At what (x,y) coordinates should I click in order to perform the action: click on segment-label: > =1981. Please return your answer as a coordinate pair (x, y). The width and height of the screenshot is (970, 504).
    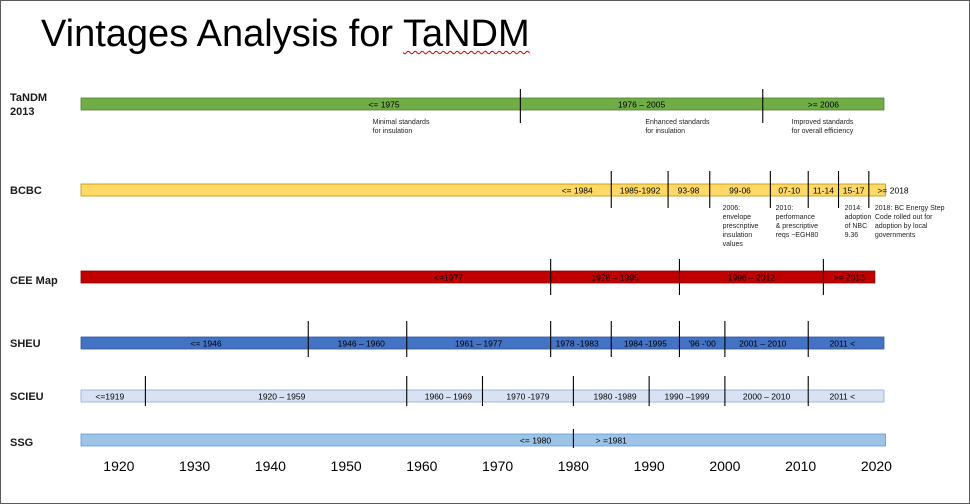
    Looking at the image, I should click on (611, 441).